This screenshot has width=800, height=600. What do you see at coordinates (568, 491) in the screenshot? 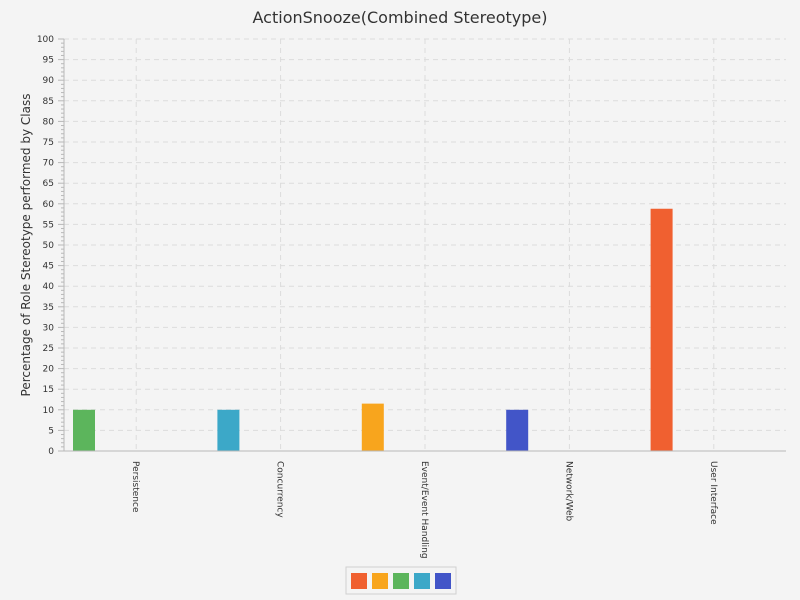
I see `x-tick-label: Network/Web` at bounding box center [568, 491].